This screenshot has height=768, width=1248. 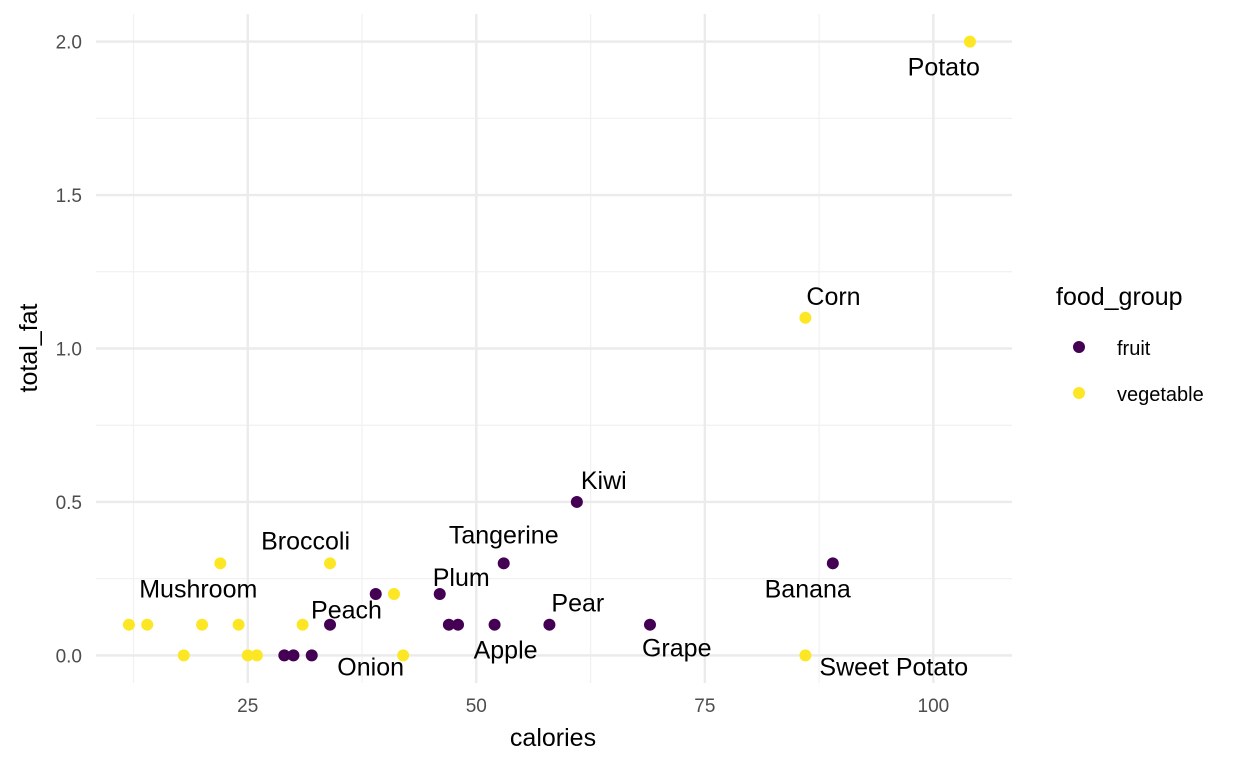 I want to click on point-label: Tangerine, so click(x=504, y=535).